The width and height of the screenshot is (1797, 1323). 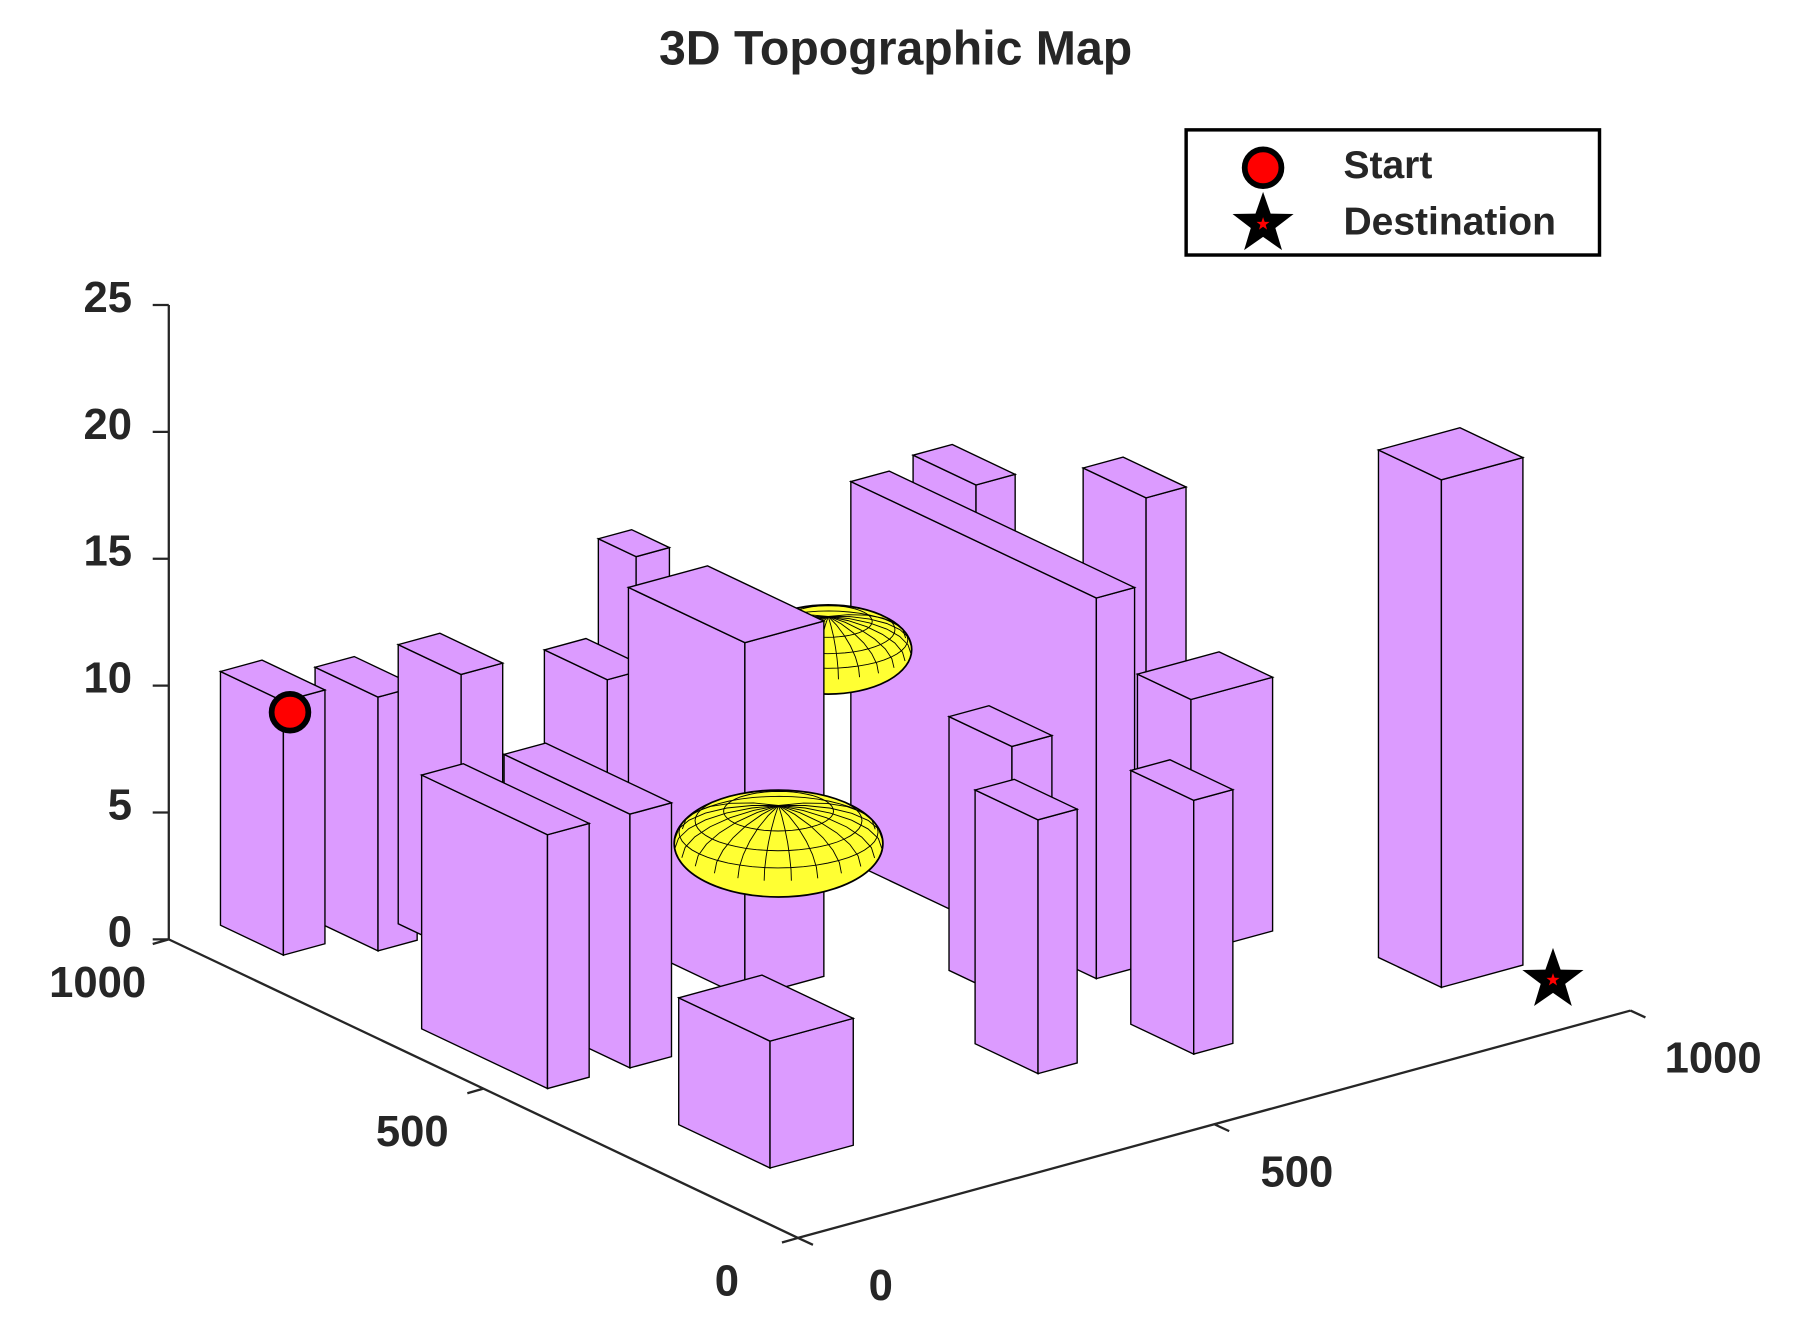 What do you see at coordinates (727, 1281) in the screenshot?
I see `y-tick-label: 0` at bounding box center [727, 1281].